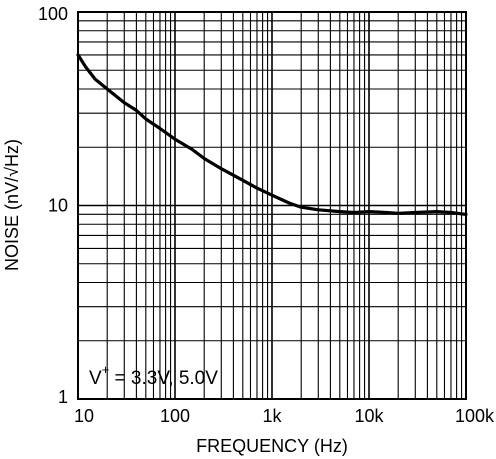 This screenshot has width=496, height=459. I want to click on y-tick-label: 1, so click(63, 397).